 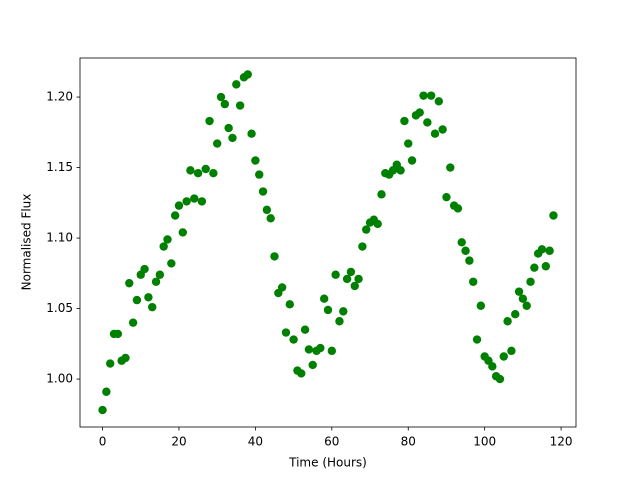 I want to click on y-tick-label: 1.05, so click(x=59, y=308).